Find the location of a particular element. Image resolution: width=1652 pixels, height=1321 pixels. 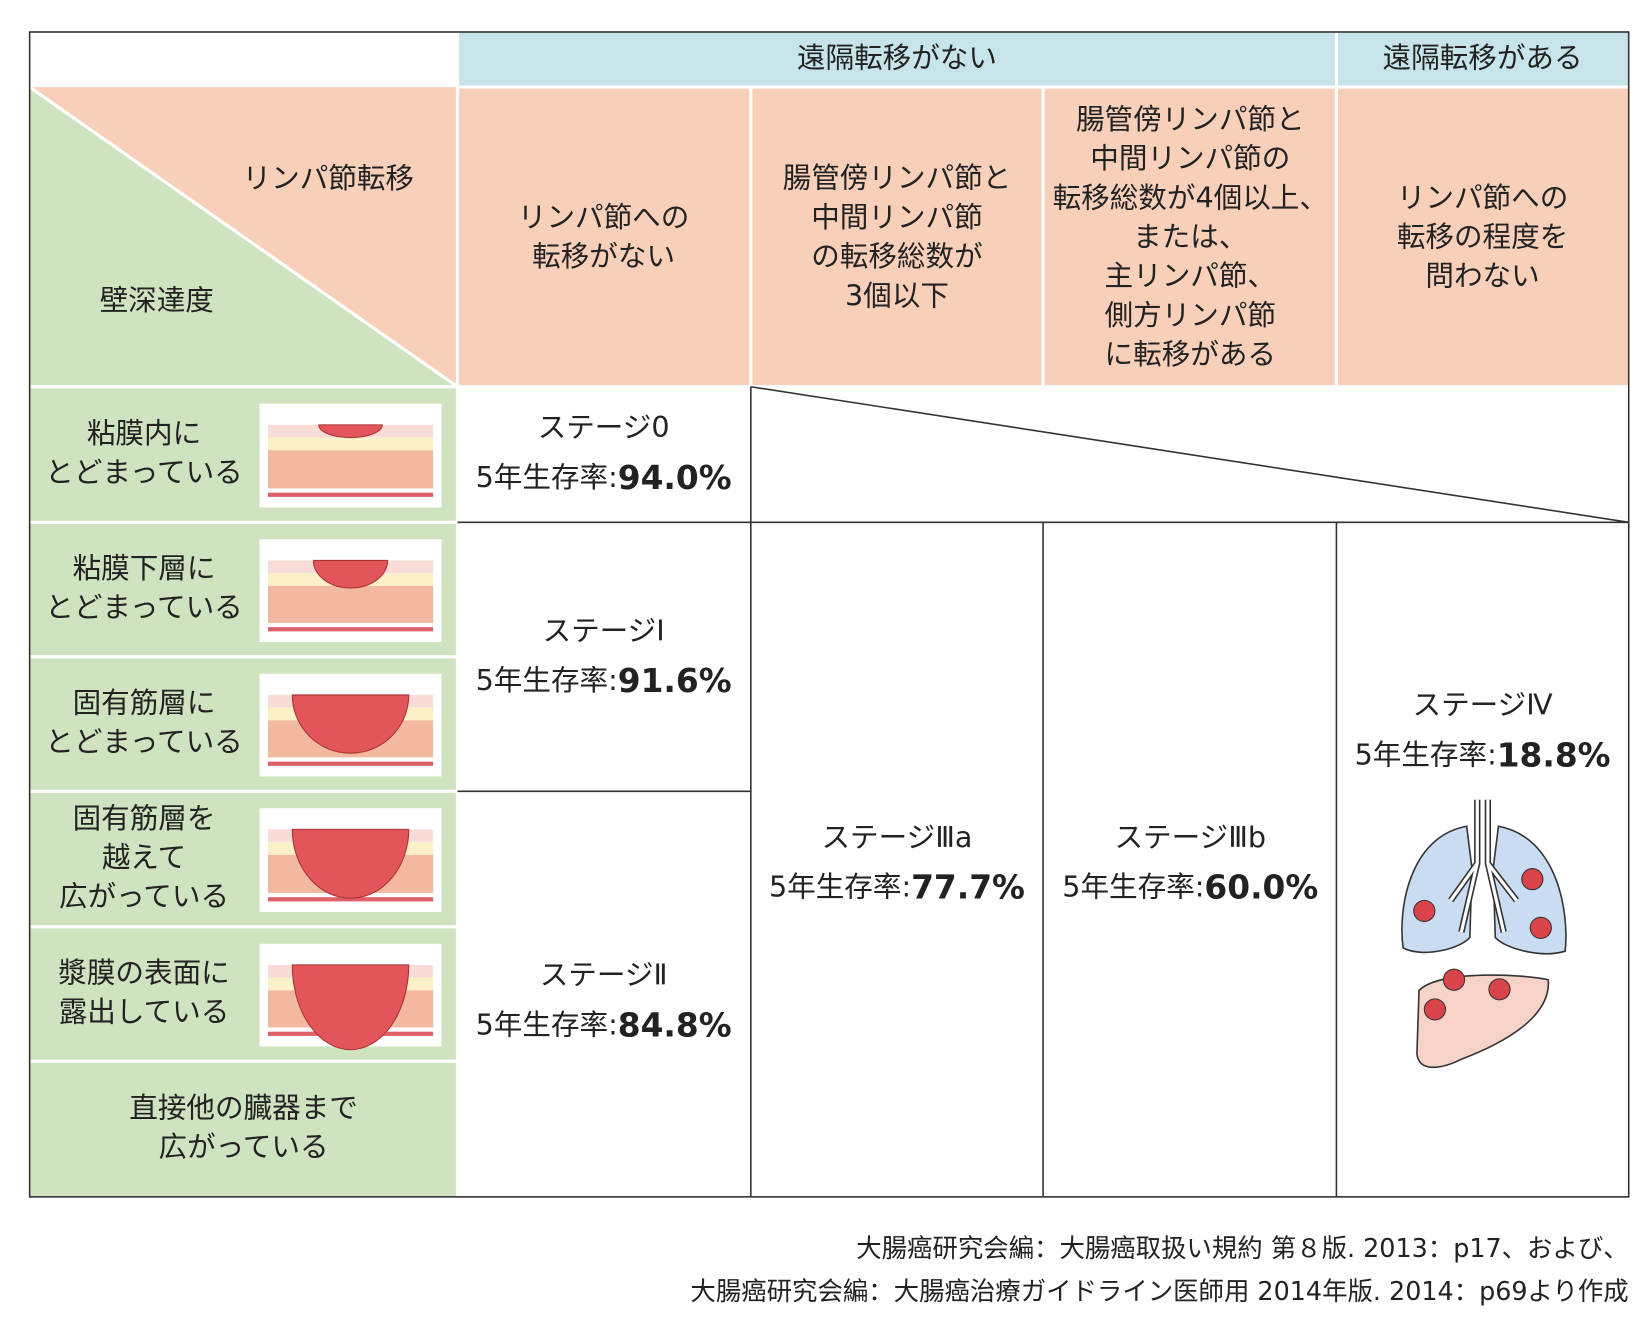

row-header: 粘膜内に is located at coordinates (144, 433).